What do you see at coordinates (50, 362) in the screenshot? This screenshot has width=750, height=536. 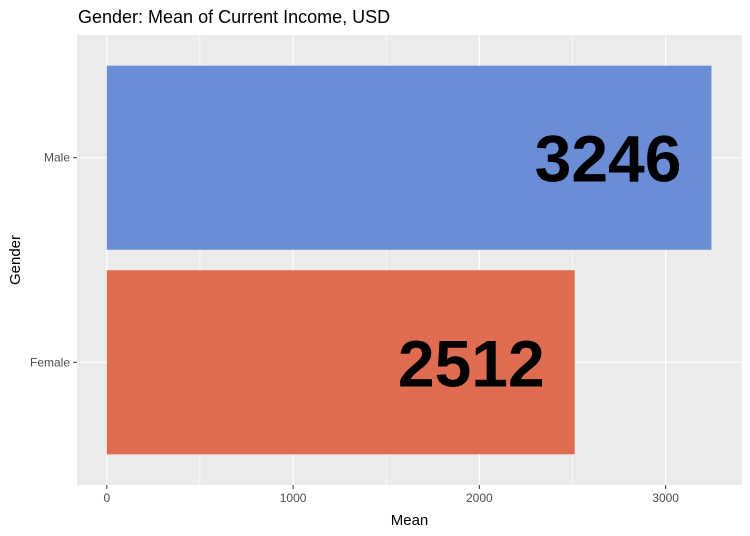 I see `y-tick-label-female: Female` at bounding box center [50, 362].